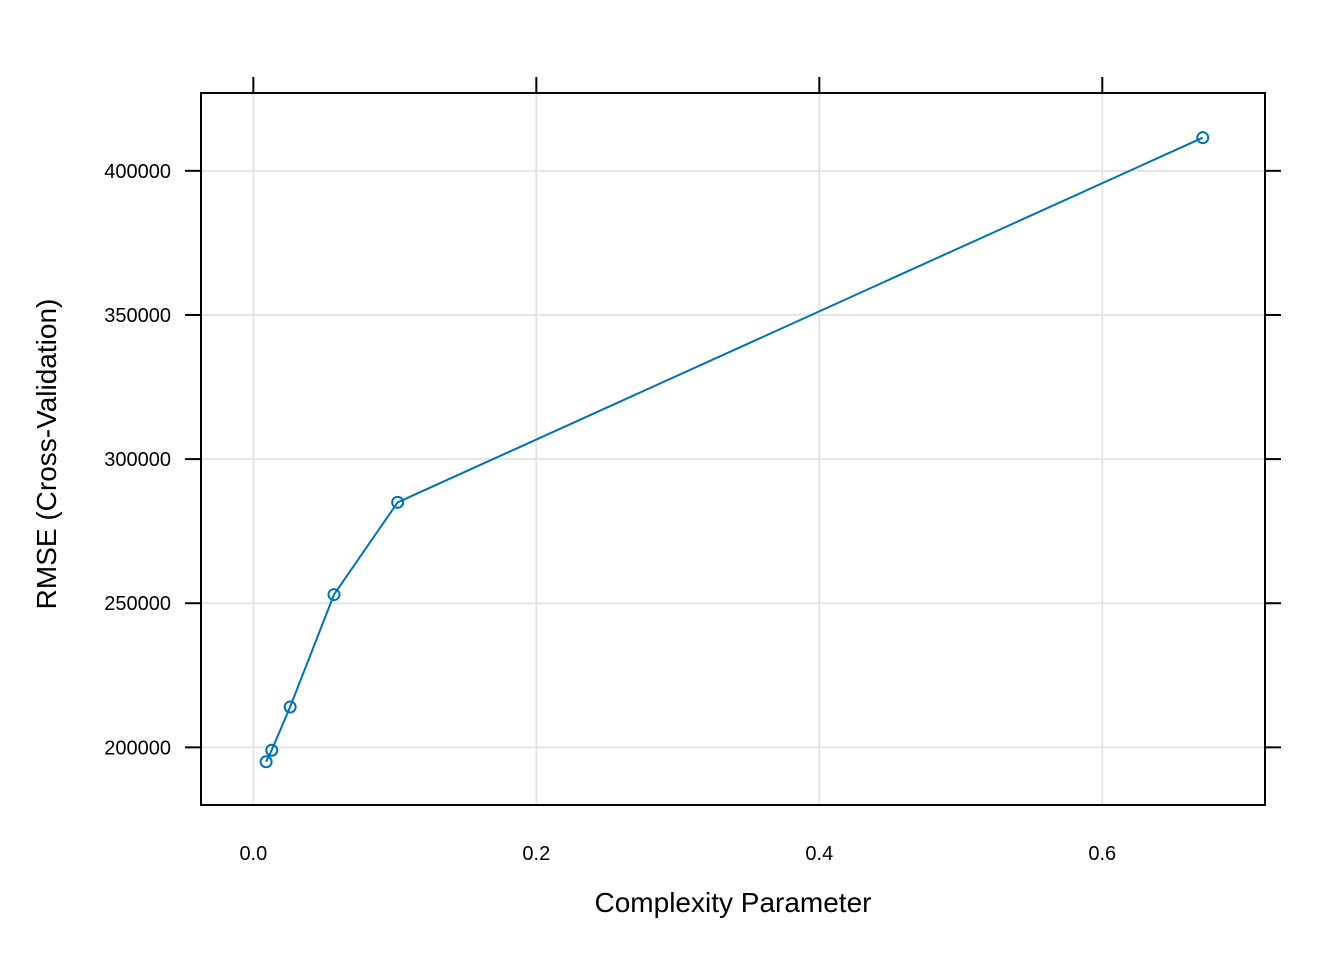 The height and width of the screenshot is (960, 1344). Describe the element at coordinates (137, 748) in the screenshot. I see `y-tick-label: 200000` at that location.